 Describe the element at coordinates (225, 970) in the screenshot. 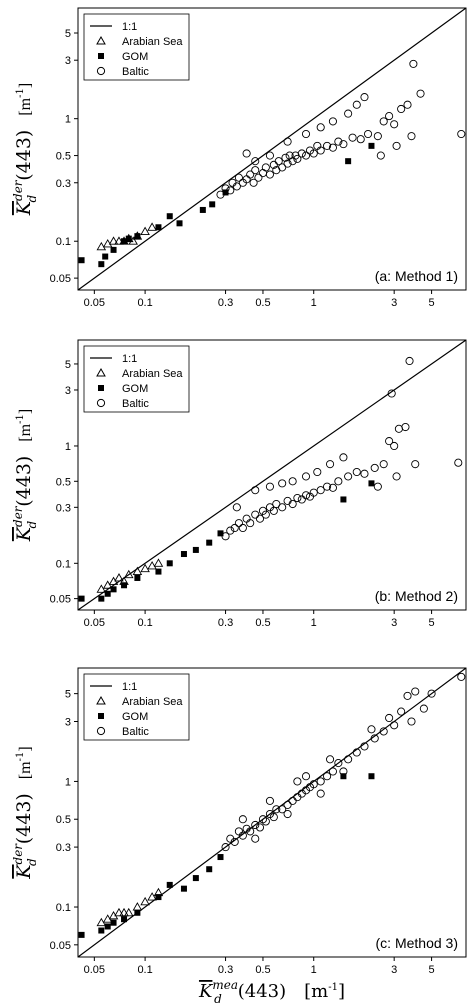

I see `x-tick-label: 0.3` at that location.